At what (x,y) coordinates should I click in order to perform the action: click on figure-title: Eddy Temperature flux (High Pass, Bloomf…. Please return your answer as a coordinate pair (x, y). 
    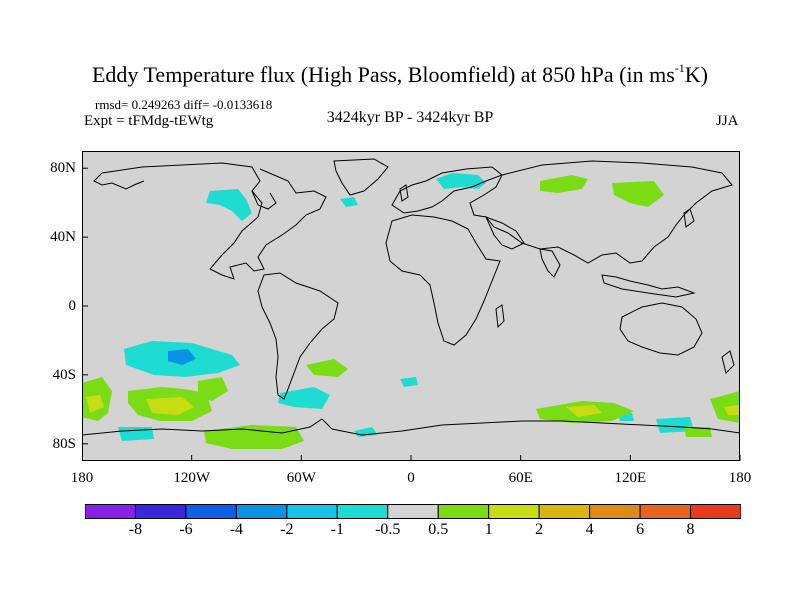
    Looking at the image, I should click on (399, 74).